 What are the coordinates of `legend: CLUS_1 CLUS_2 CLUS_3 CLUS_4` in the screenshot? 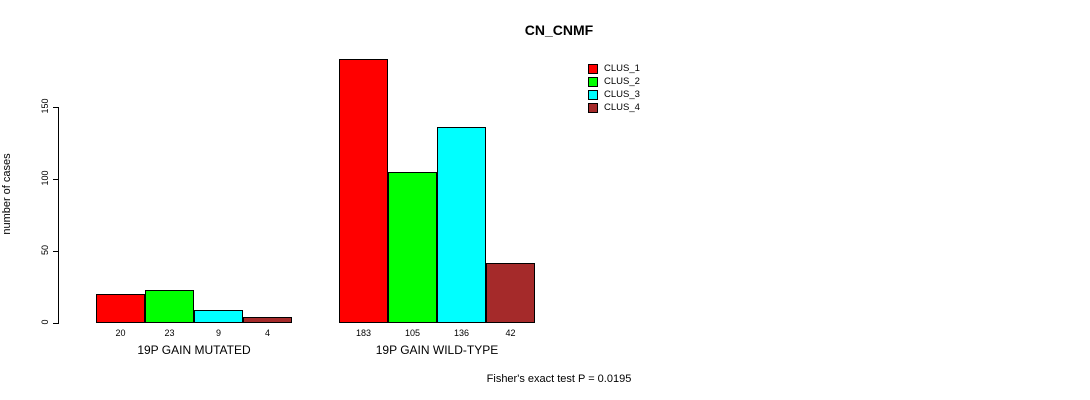 It's located at (614, 88).